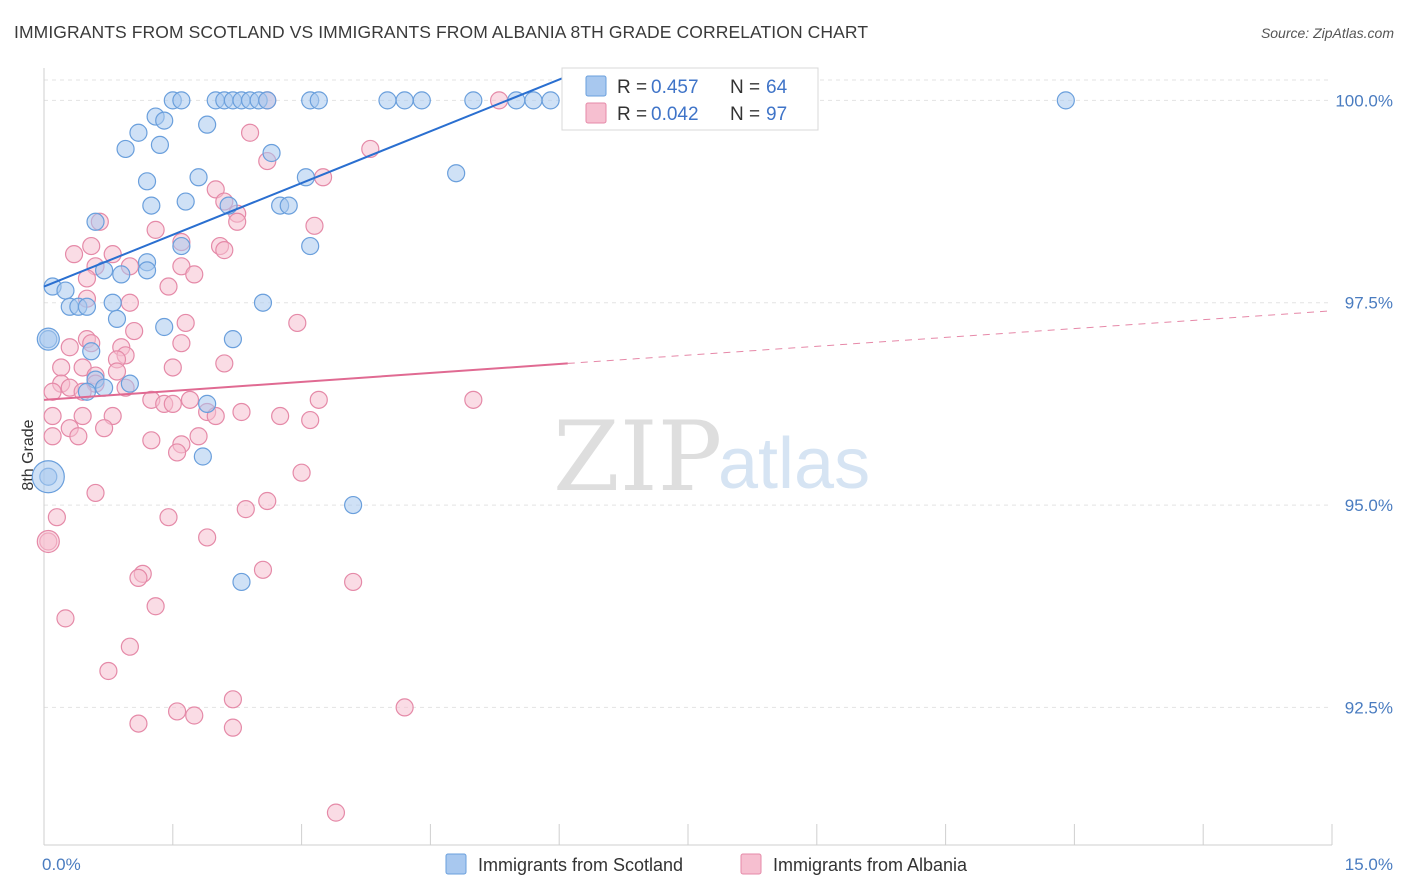 The height and width of the screenshot is (892, 1406). What do you see at coordinates (711, 457) in the screenshot?
I see `watermark: ZIP atlas` at bounding box center [711, 457].